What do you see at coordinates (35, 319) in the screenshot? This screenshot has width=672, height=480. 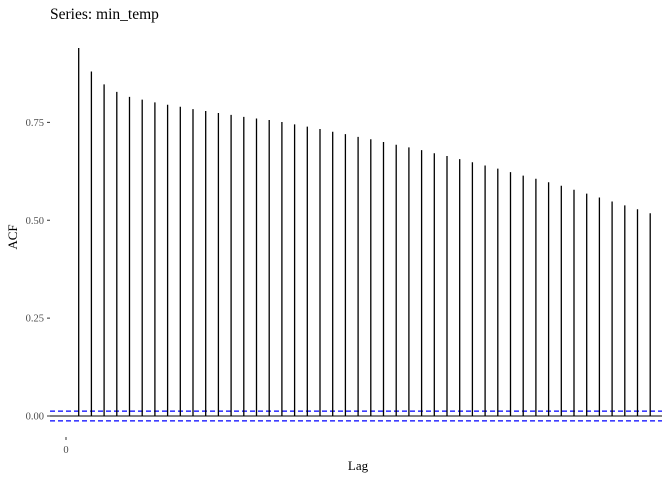 I see `y-tick-label: 0.25` at bounding box center [35, 319].